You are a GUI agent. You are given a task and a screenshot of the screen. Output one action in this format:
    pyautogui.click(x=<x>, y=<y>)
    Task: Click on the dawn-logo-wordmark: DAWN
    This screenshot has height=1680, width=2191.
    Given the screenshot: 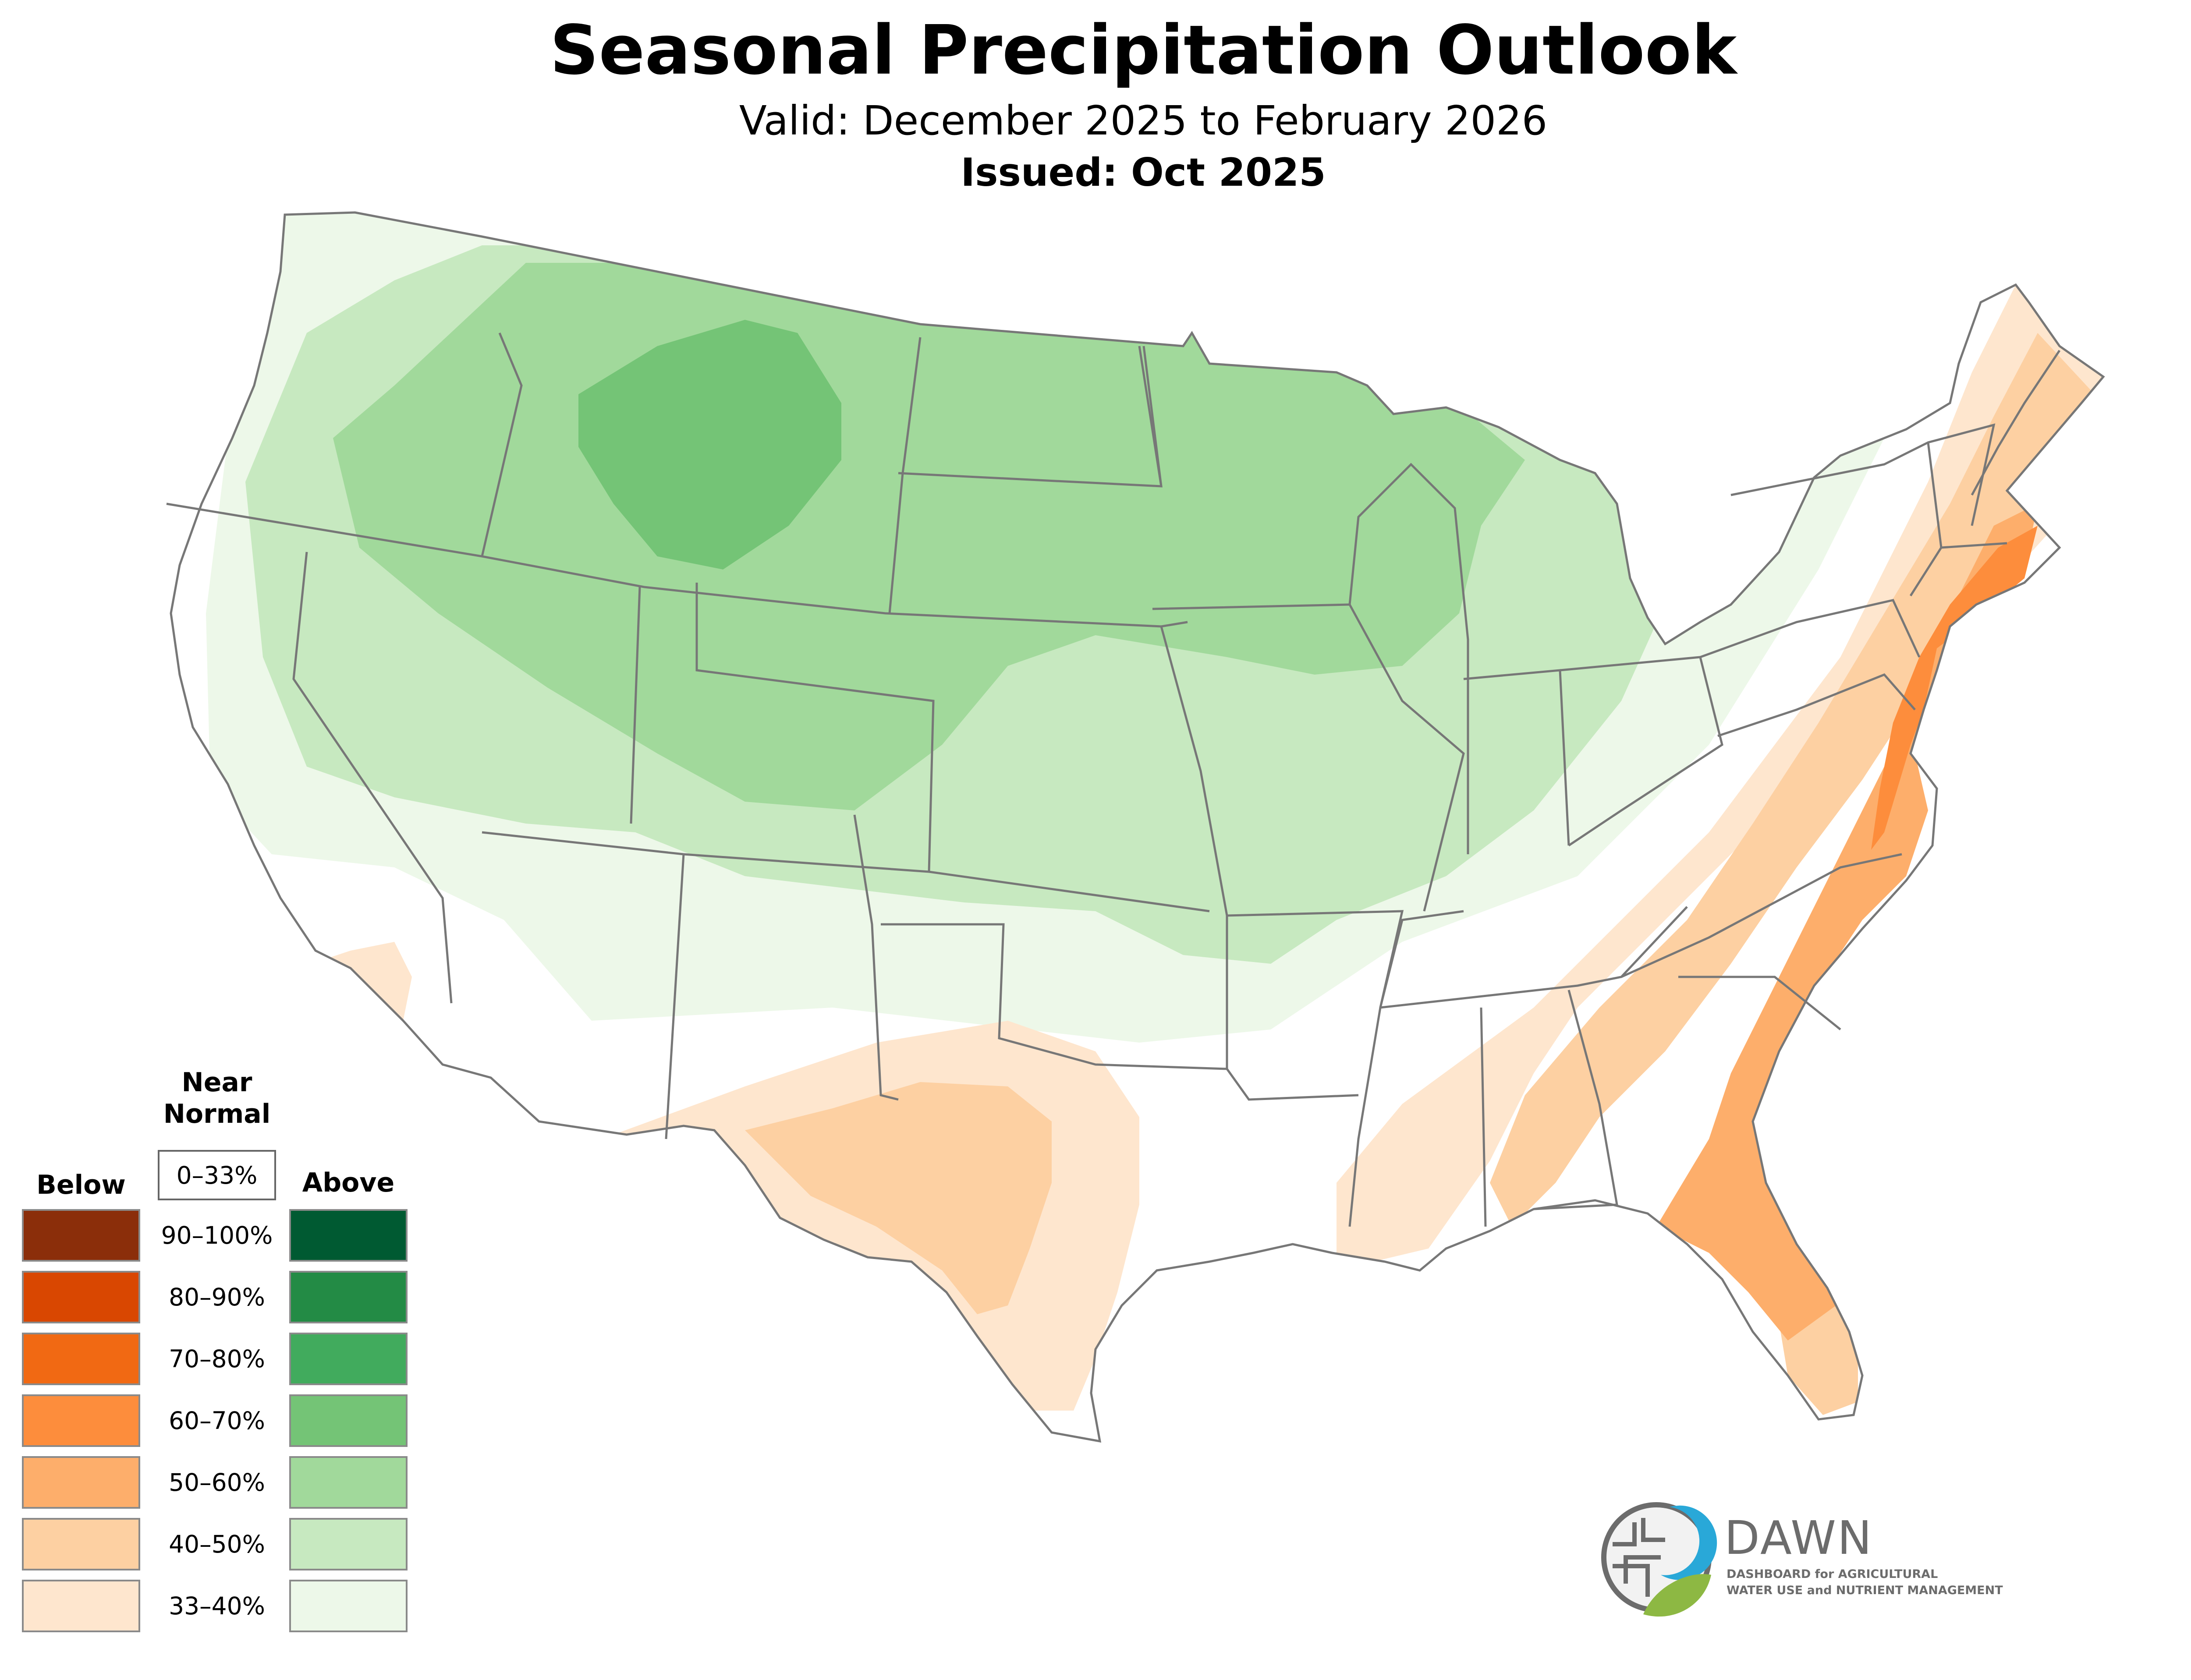 What is the action you would take?
    pyautogui.click(x=1798, y=1538)
    